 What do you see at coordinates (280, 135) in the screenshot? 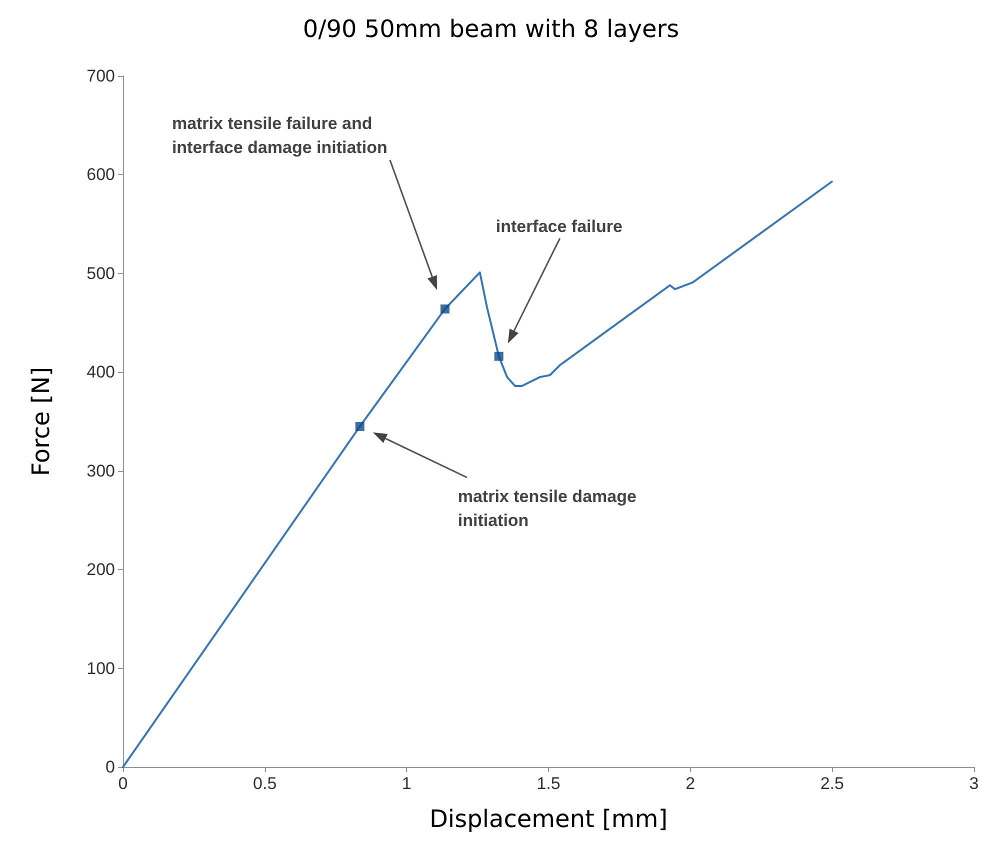
I see `annotation: matrix tensile failure and interface damage initiation` at bounding box center [280, 135].